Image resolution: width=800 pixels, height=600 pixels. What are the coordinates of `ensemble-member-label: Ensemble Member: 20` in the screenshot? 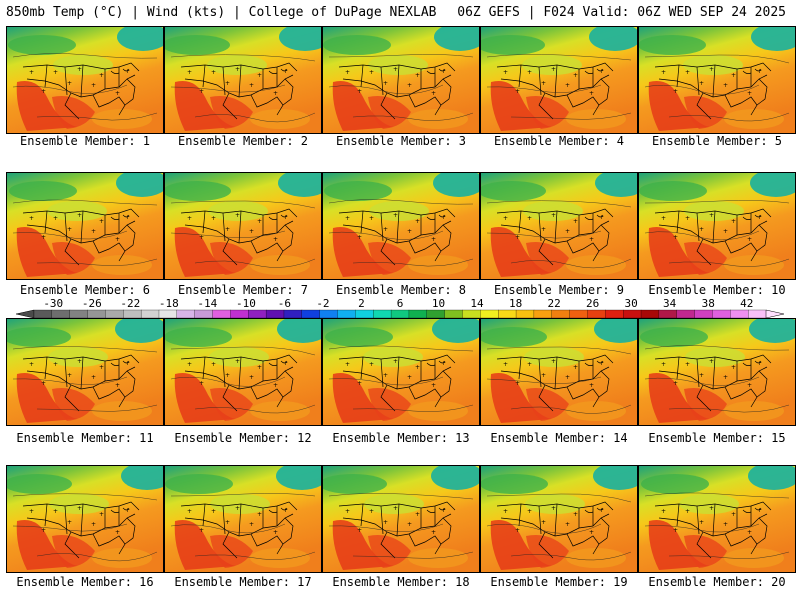 It's located at (717, 582).